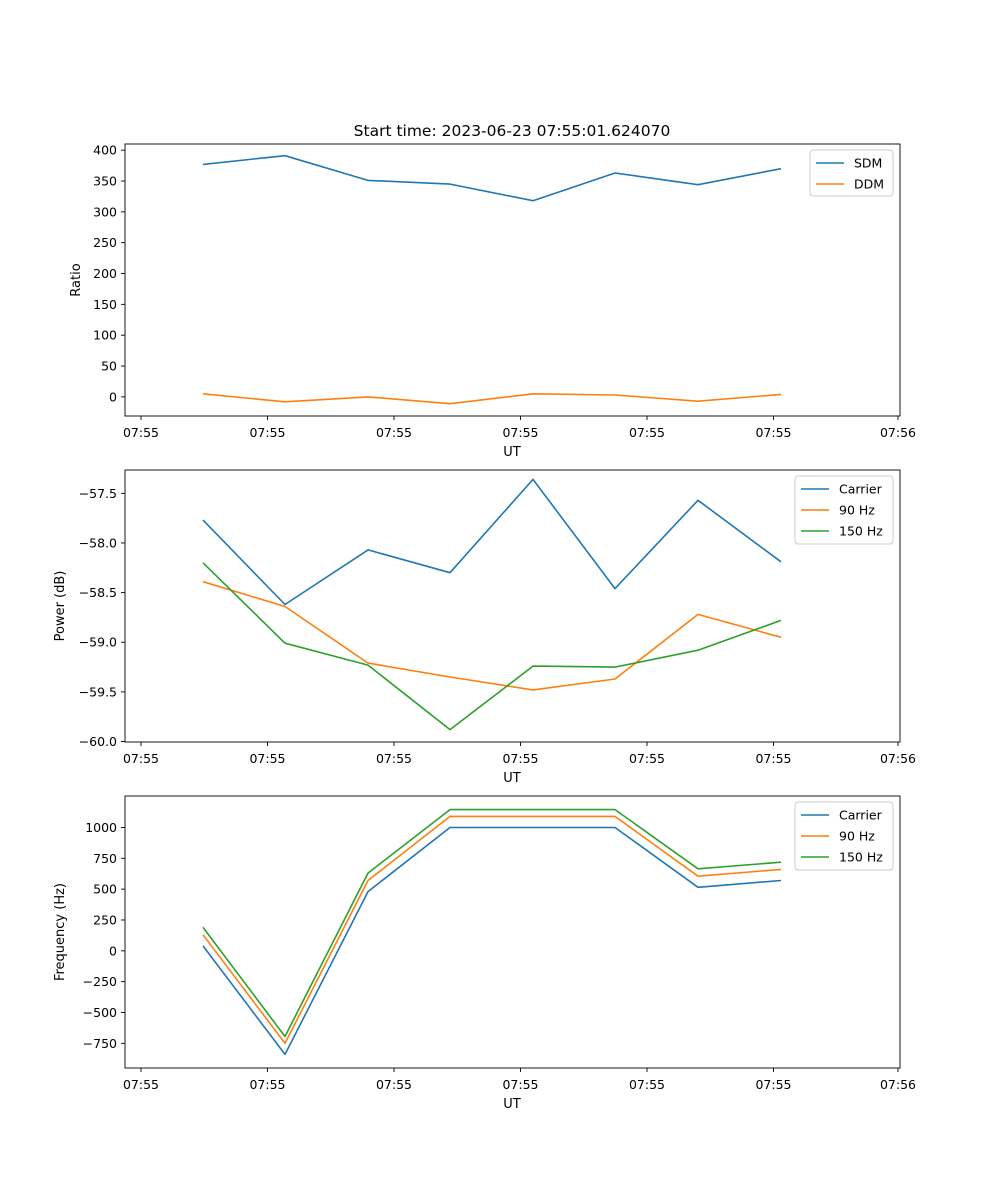 The width and height of the screenshot is (1000, 1200). What do you see at coordinates (109, 366) in the screenshot?
I see `y-tick-label: 50` at bounding box center [109, 366].